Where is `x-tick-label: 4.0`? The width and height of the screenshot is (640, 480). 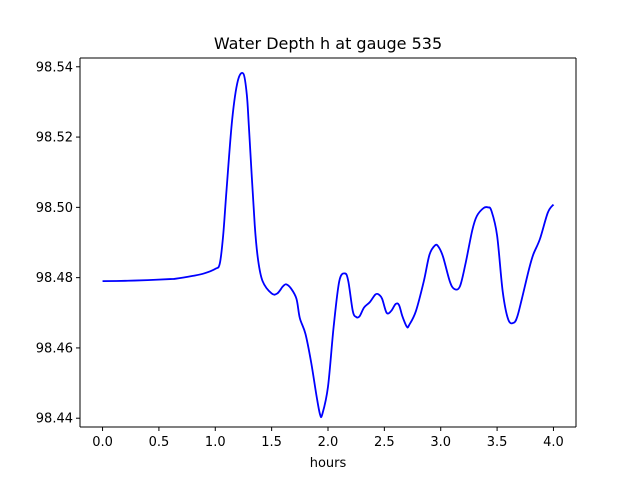 x-tick-label: 4.0 is located at coordinates (553, 442).